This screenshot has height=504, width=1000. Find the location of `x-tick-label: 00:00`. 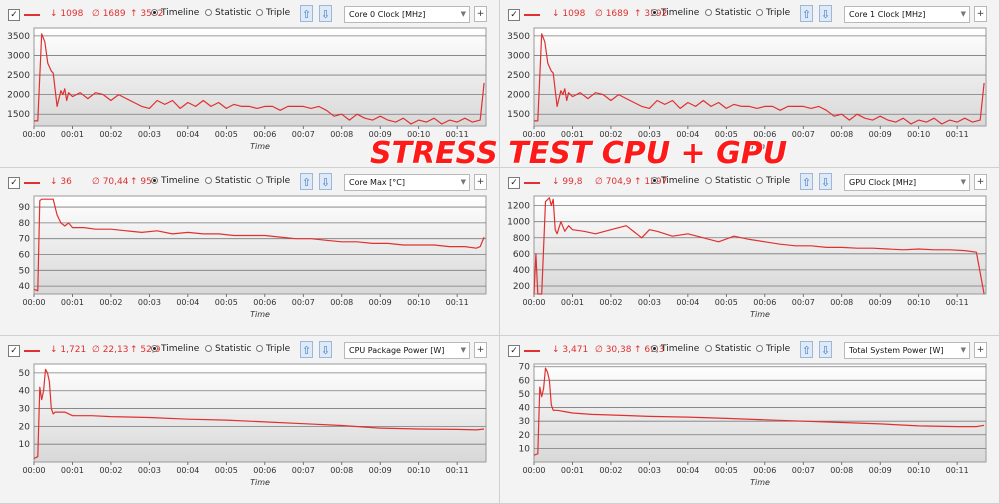

x-tick-label: 00:00 is located at coordinates (33, 470).